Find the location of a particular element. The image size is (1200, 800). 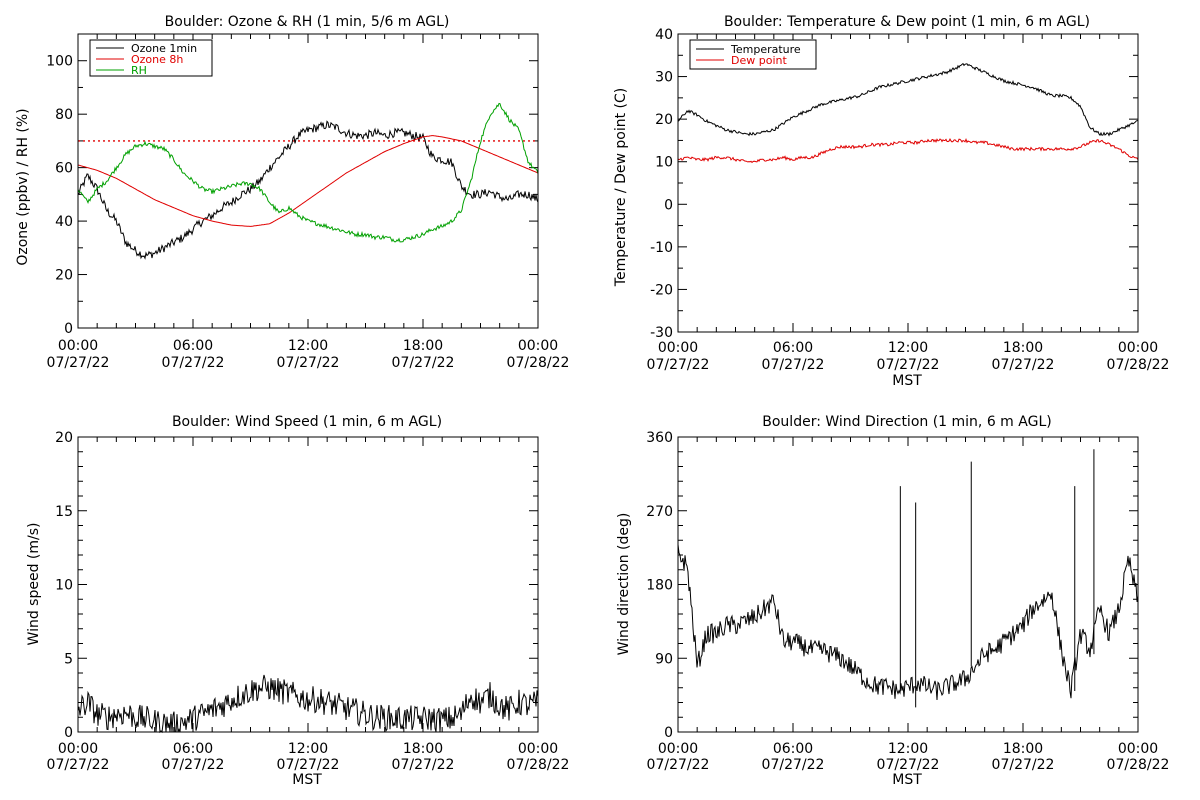

wind-speed-plot-frame is located at coordinates (308, 584).